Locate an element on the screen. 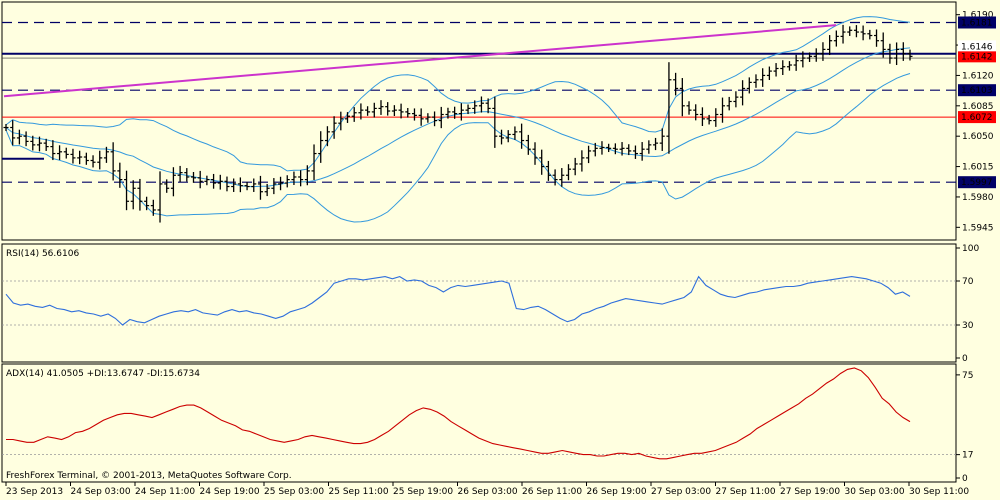  time-tick-label: 26 Sep 19:00 is located at coordinates (617, 492).